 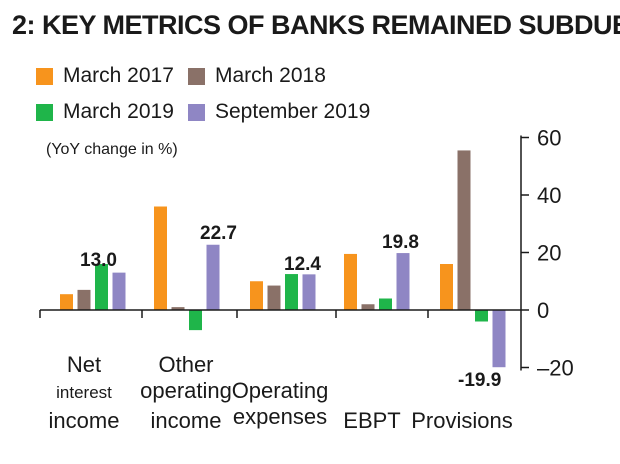 I want to click on category-label: interest, so click(x=84, y=392).